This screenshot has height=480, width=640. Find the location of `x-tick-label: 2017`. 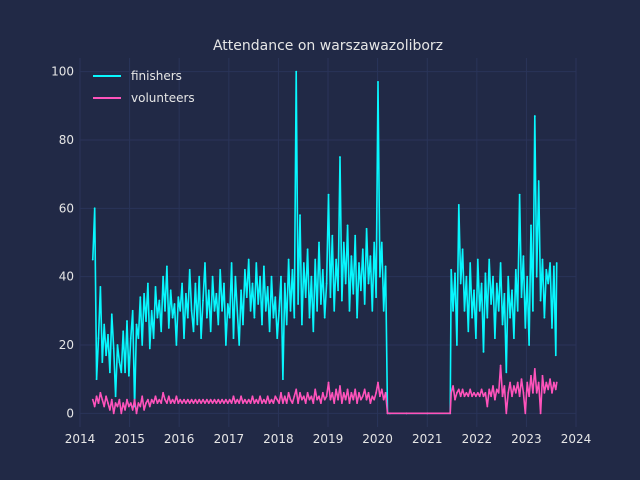

x-tick-label: 2017 is located at coordinates (229, 439).